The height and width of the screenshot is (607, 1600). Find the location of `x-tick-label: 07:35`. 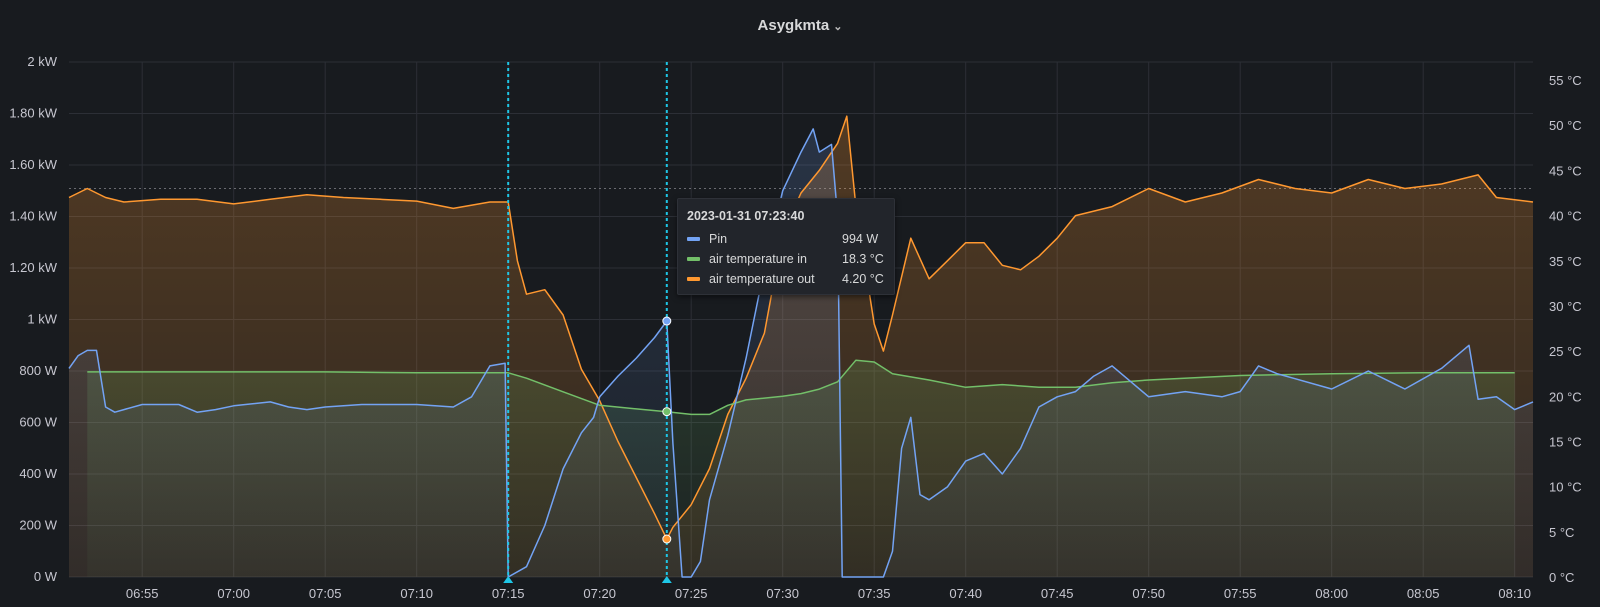

x-tick-label: 07:35 is located at coordinates (874, 593).